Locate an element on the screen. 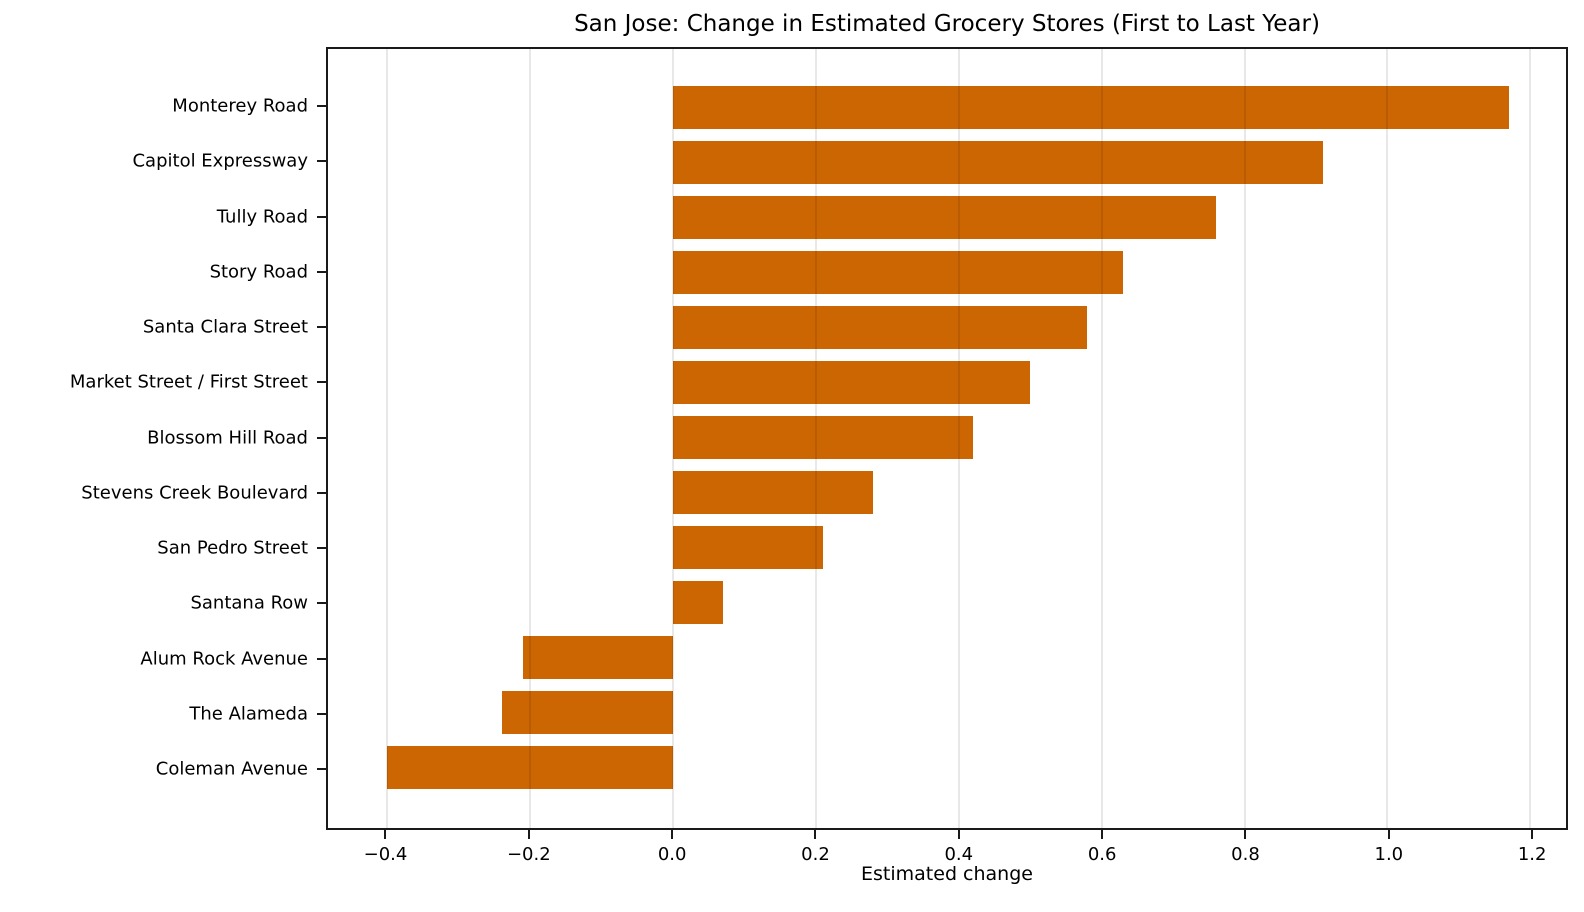 Image resolution: width=1584 pixels, height=912 pixels. x-tick-label: 1.0 is located at coordinates (1389, 854).